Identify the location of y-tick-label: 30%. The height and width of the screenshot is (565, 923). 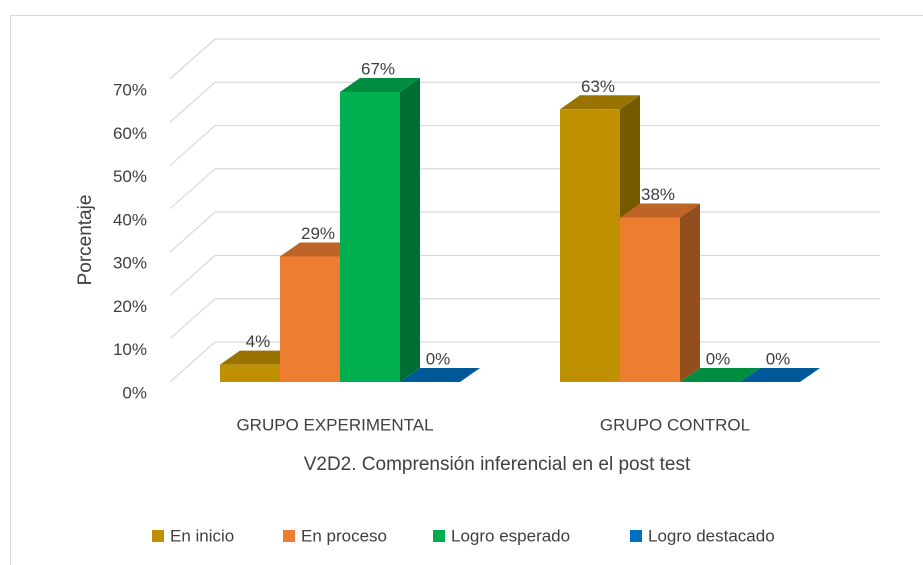
(130, 263).